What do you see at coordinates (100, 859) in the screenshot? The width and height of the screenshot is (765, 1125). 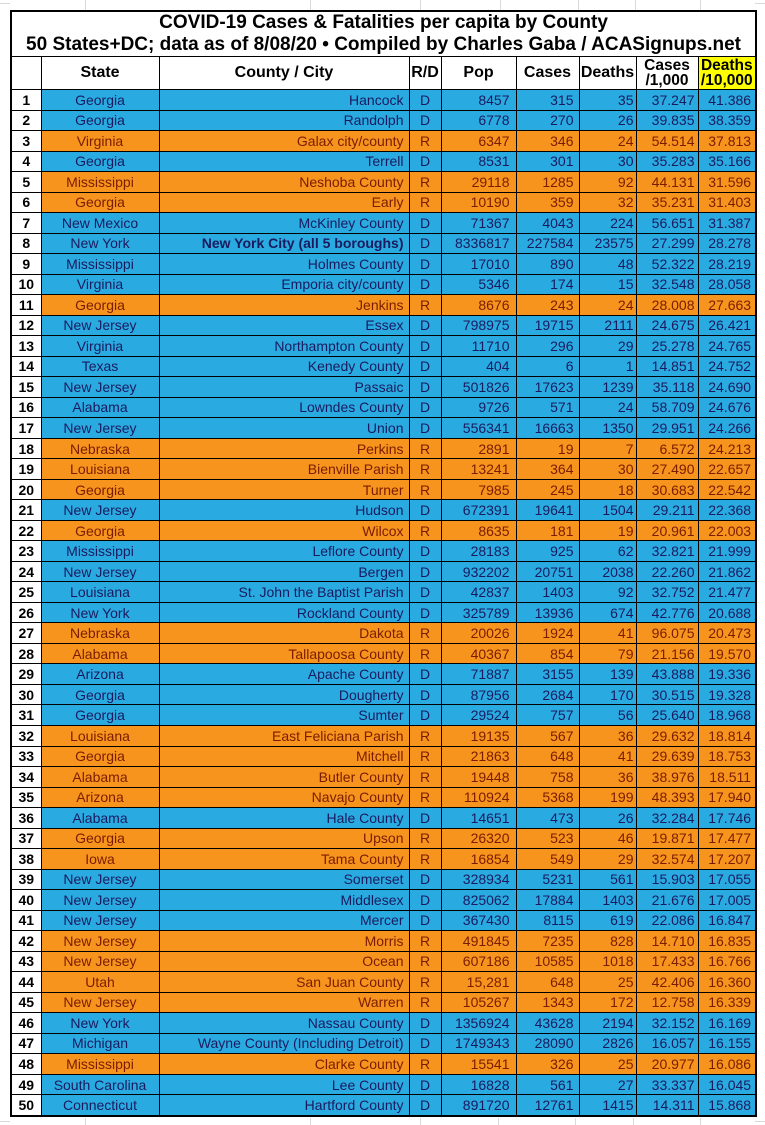 I see `state-cell: Iowa` at bounding box center [100, 859].